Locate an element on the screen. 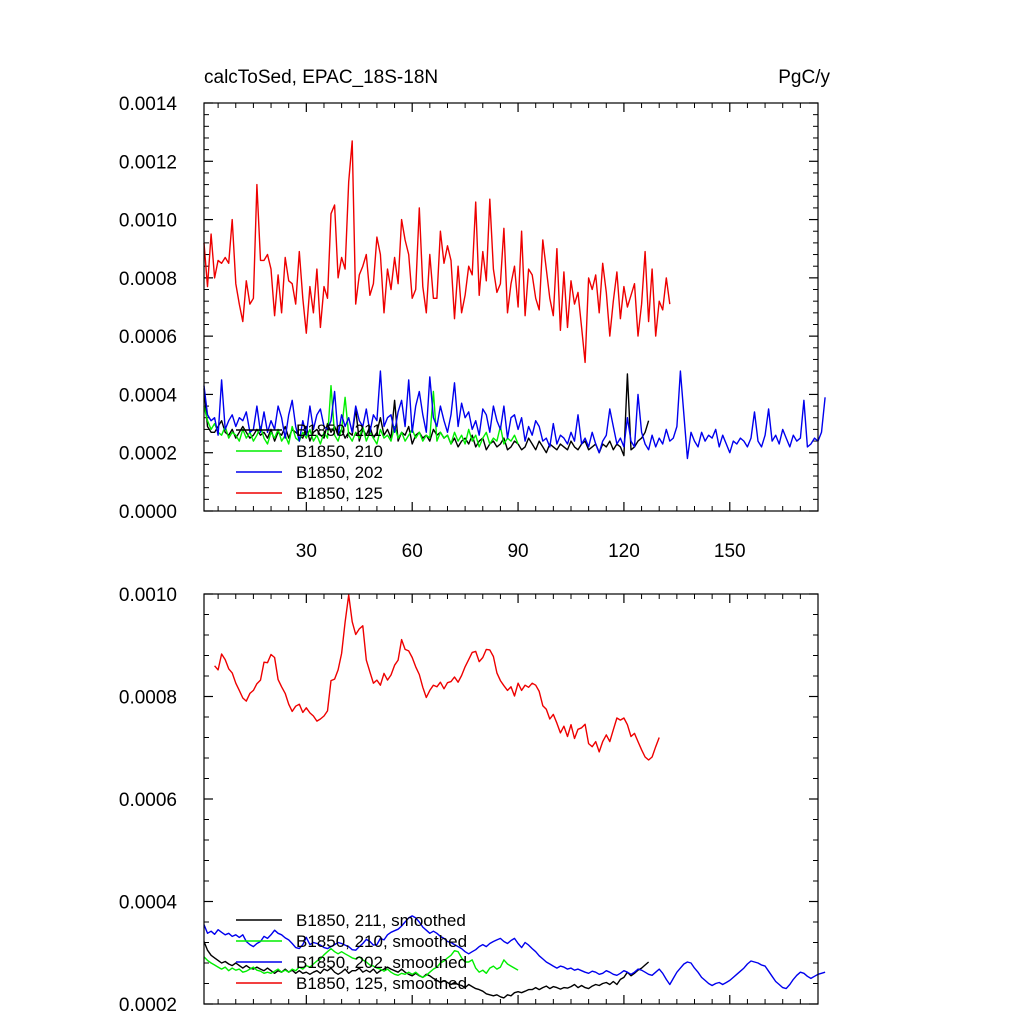  top-y-tick-label: 0.0006 is located at coordinates (148, 337).